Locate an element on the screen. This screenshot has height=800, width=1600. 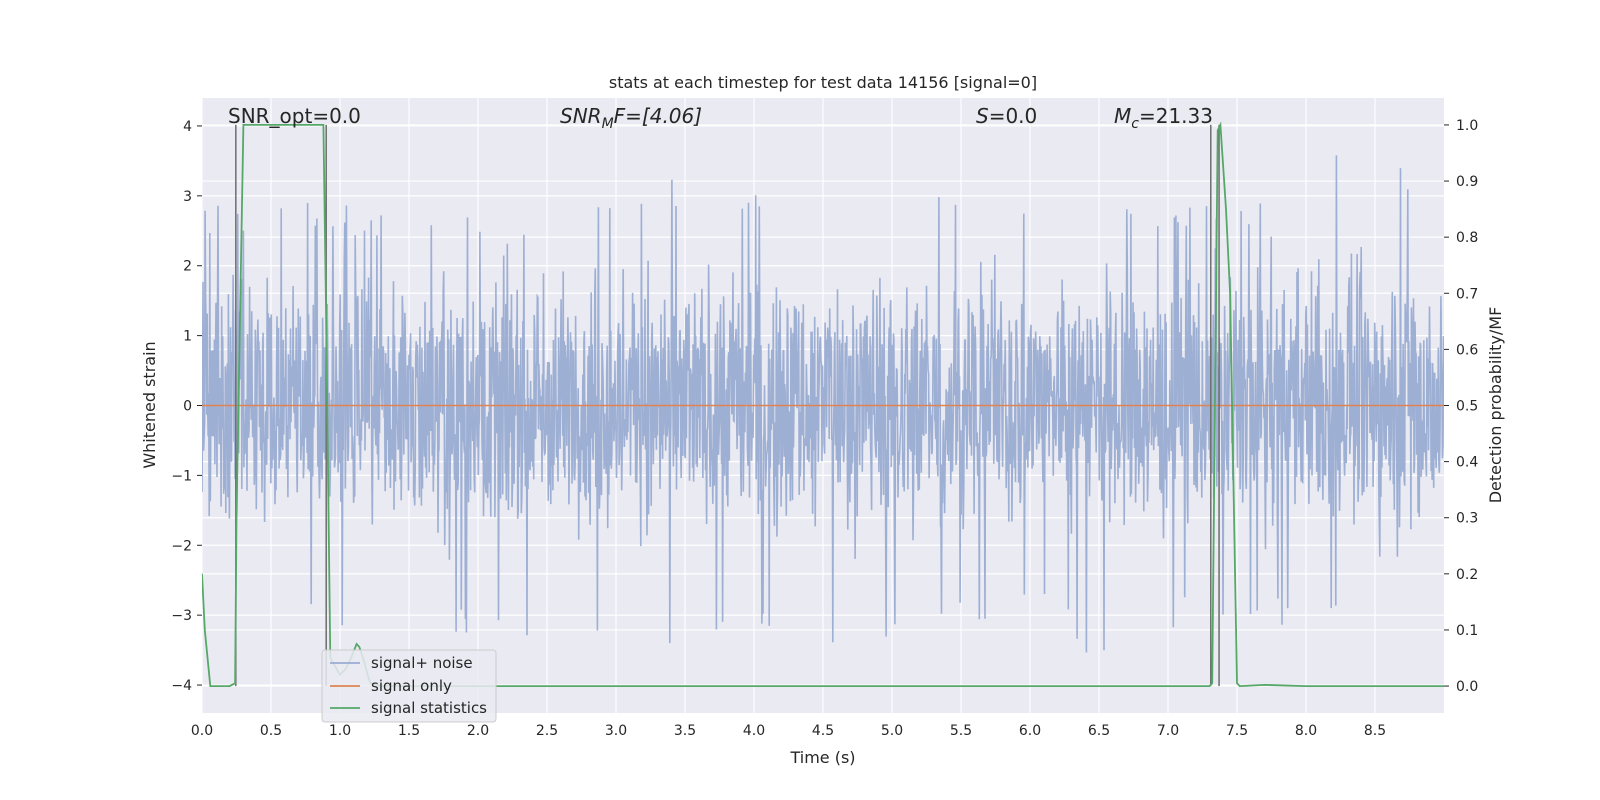
x-tick-label: 7.5 is located at coordinates (1237, 731).